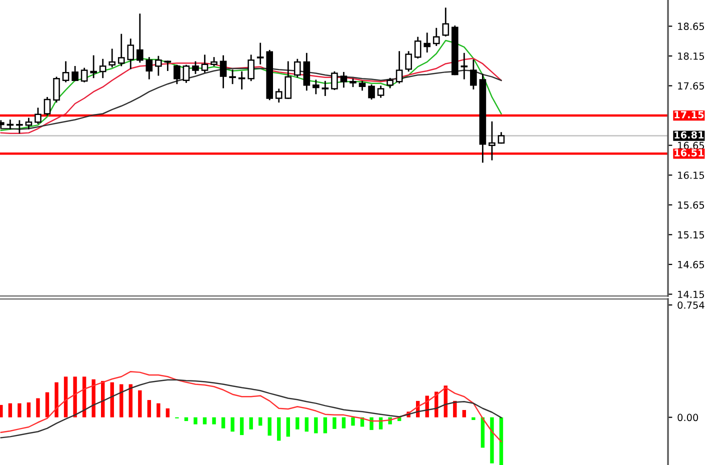  Describe the element at coordinates (691, 234) in the screenshot. I see `y-tick-label: 15.15` at that location.